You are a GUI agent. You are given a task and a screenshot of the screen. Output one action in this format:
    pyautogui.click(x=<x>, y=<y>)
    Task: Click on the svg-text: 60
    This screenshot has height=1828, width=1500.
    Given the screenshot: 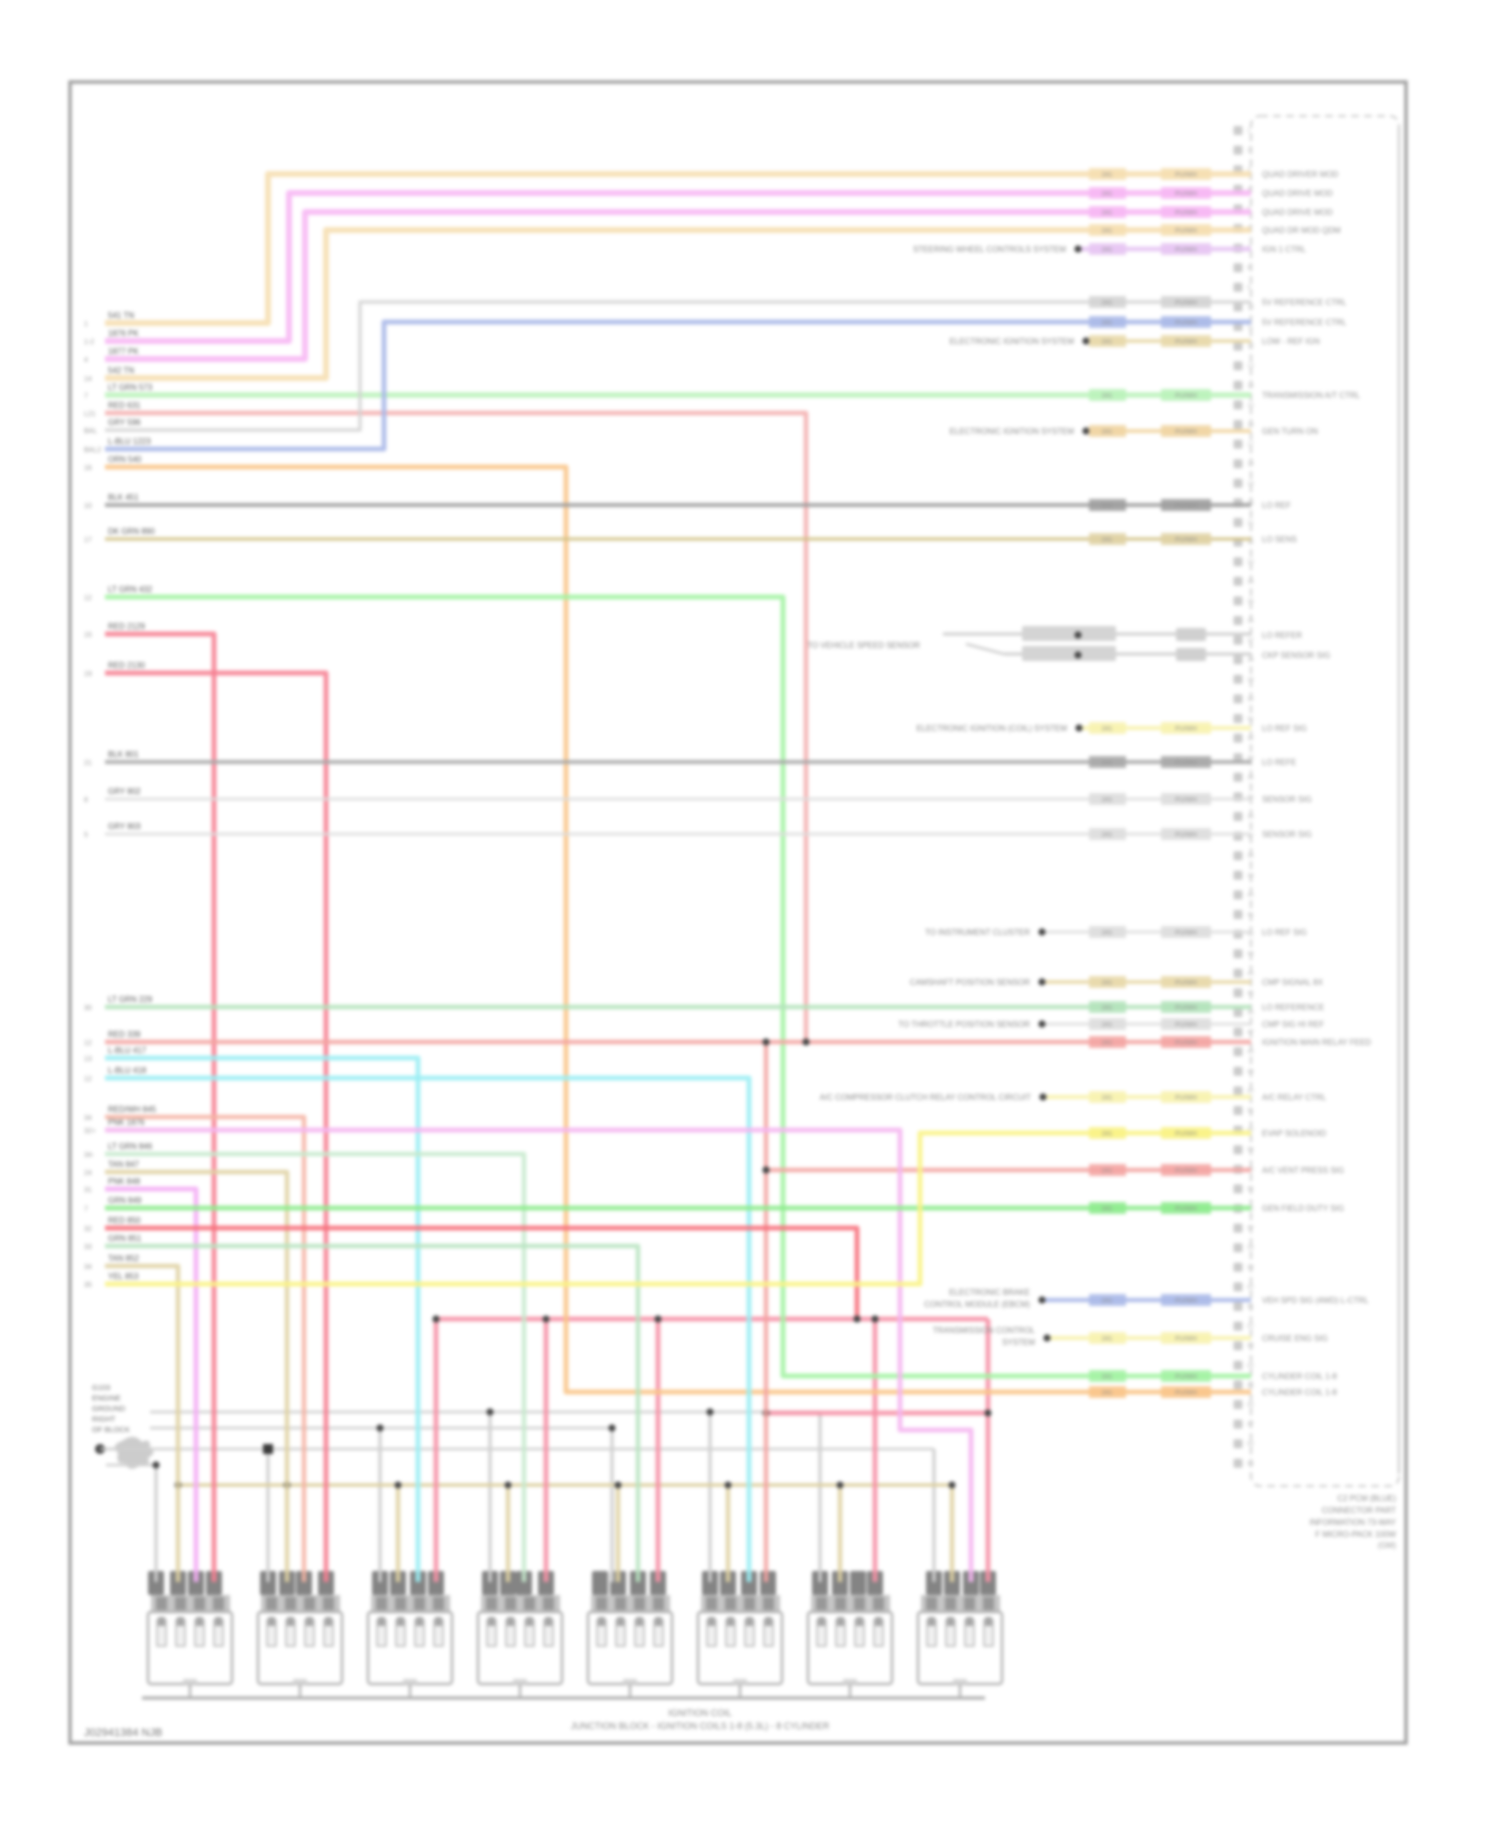 What is the action you would take?
    pyautogui.click(x=1250, y=1288)
    